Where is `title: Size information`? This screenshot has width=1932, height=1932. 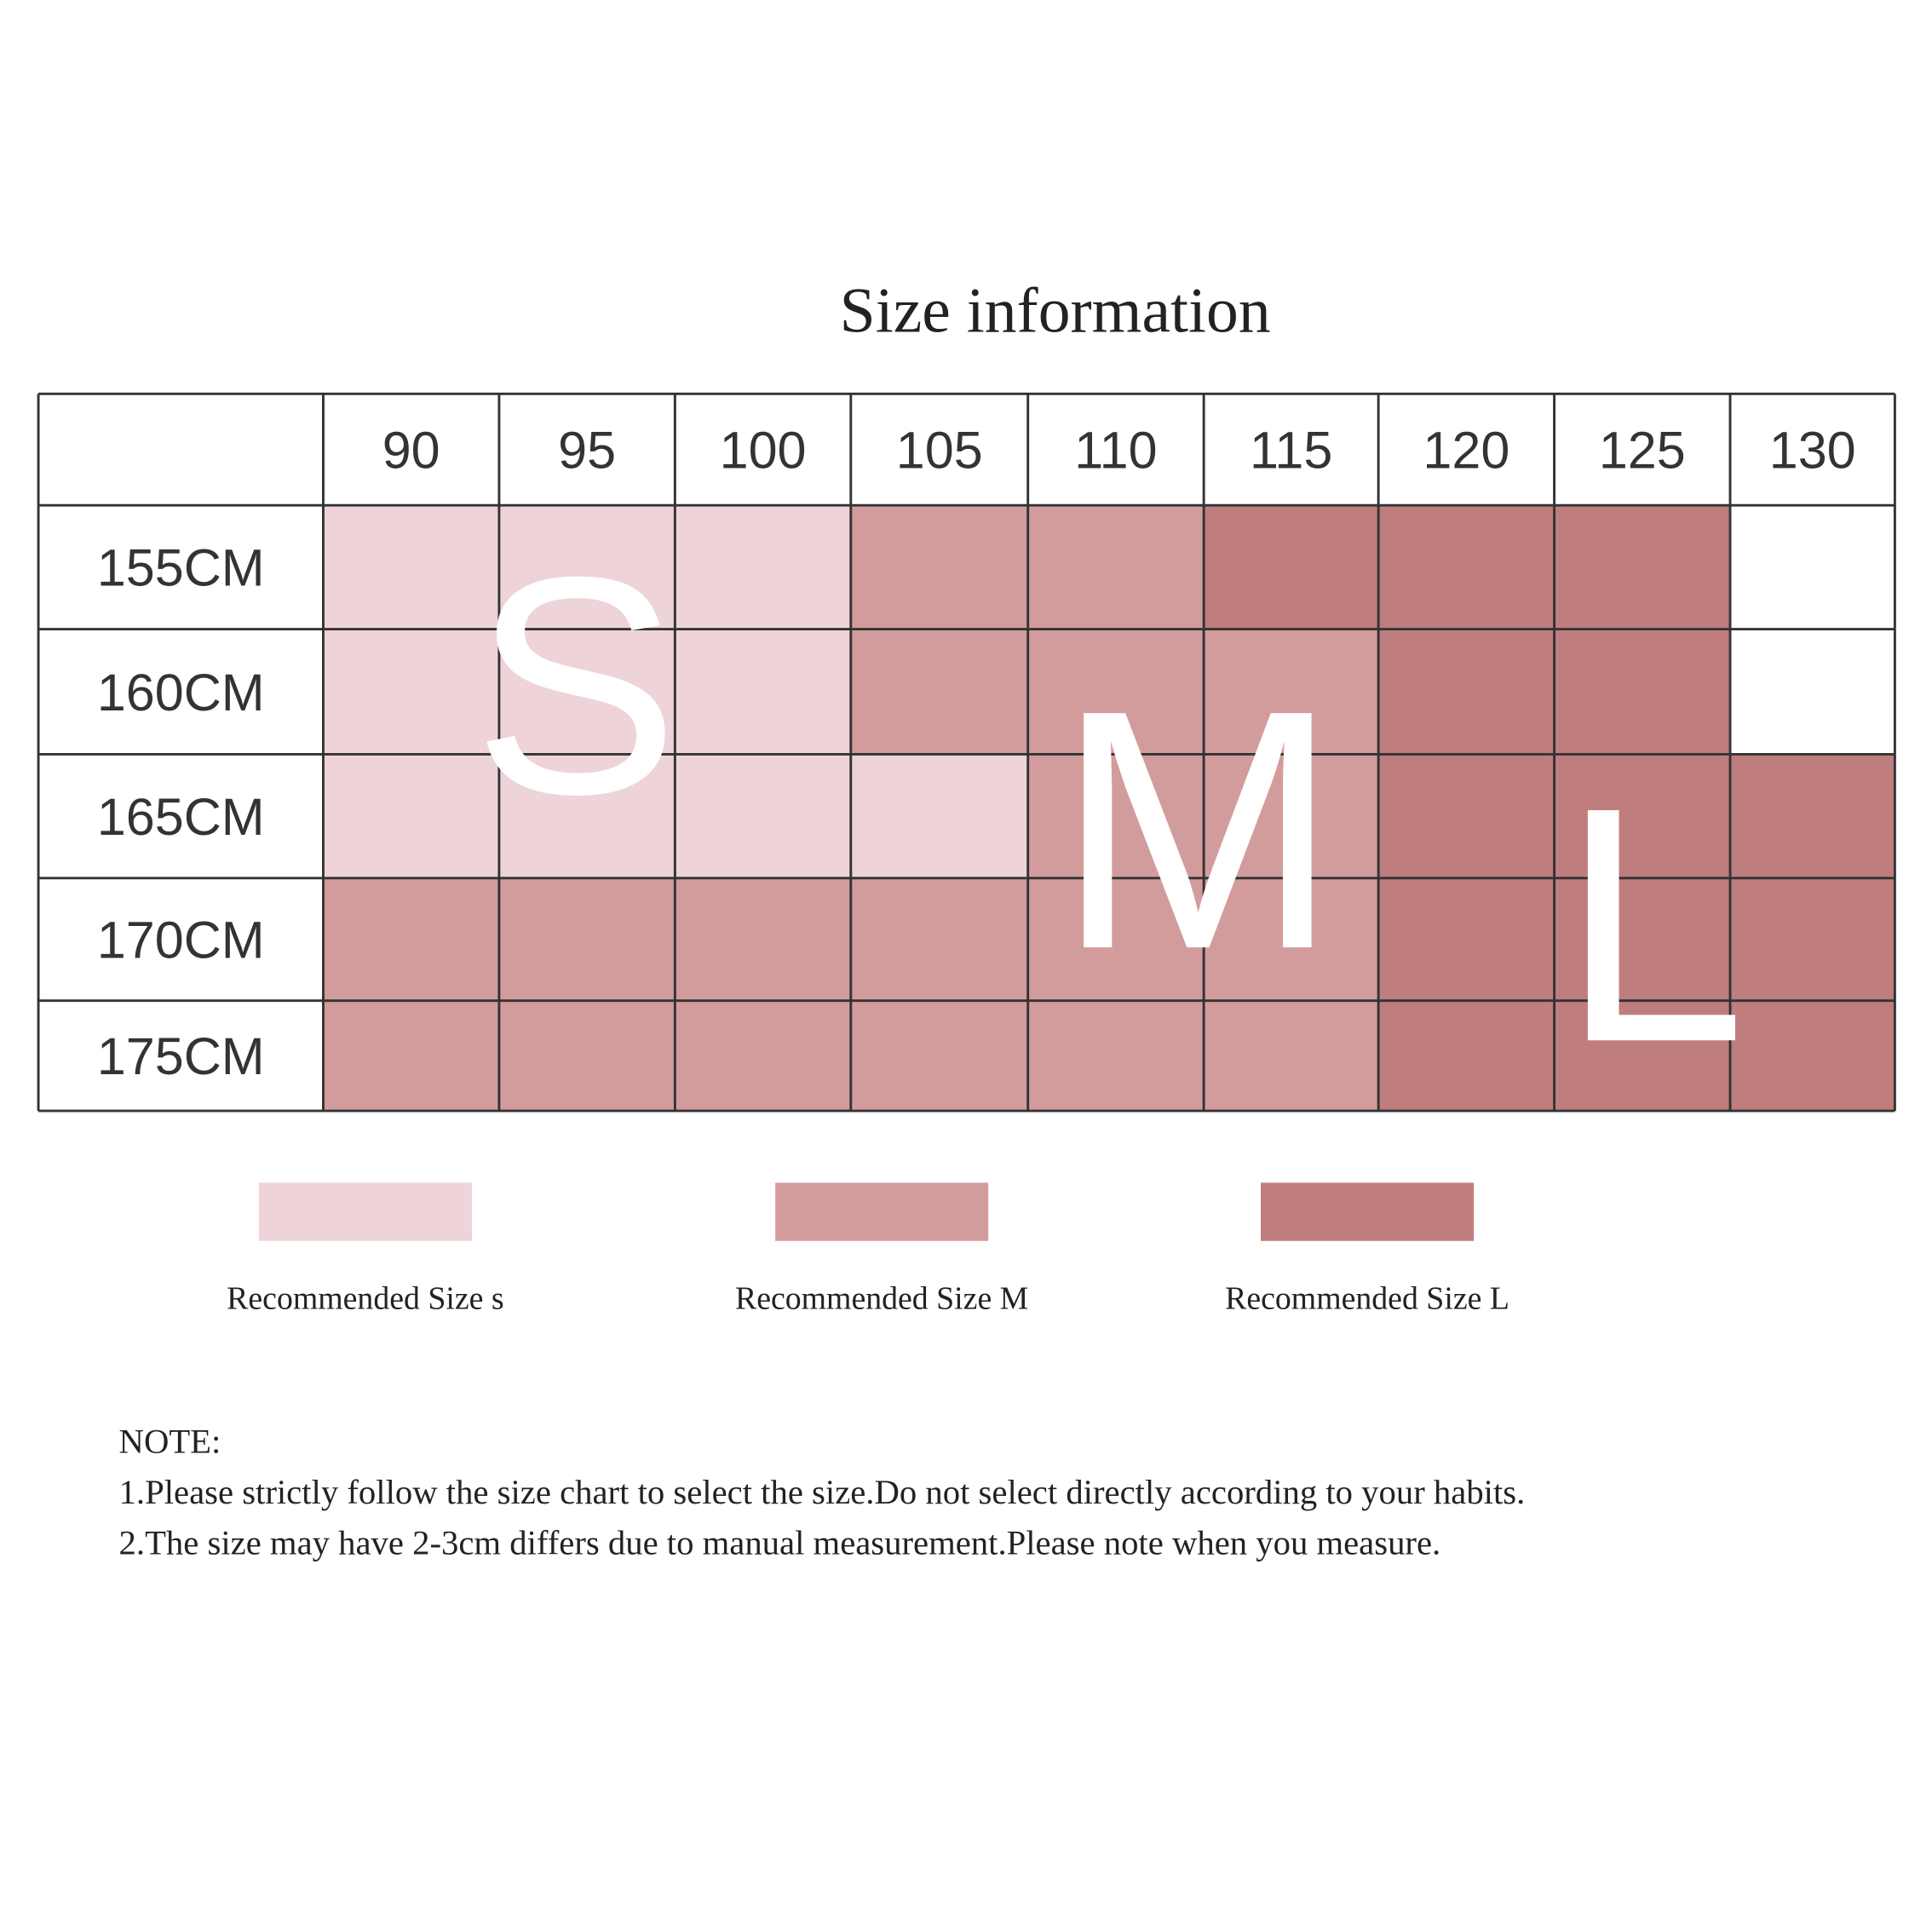 title: Size information is located at coordinates (1056, 312).